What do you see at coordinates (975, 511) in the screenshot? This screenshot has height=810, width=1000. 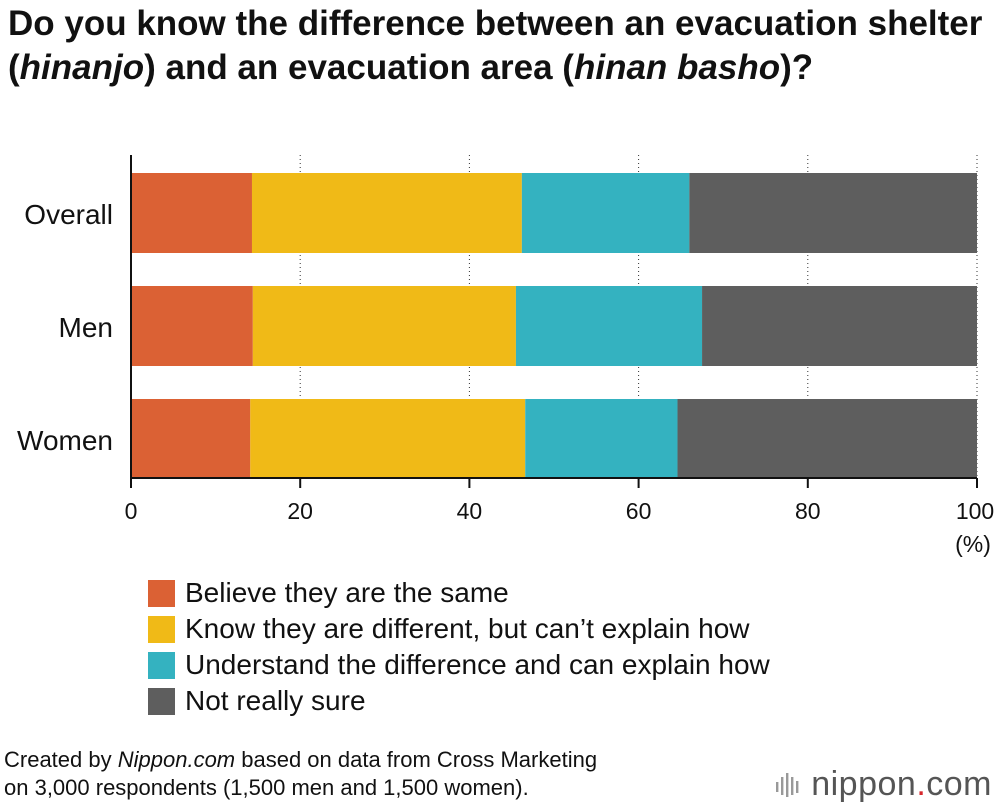 I see `x-tick-label: 100` at bounding box center [975, 511].